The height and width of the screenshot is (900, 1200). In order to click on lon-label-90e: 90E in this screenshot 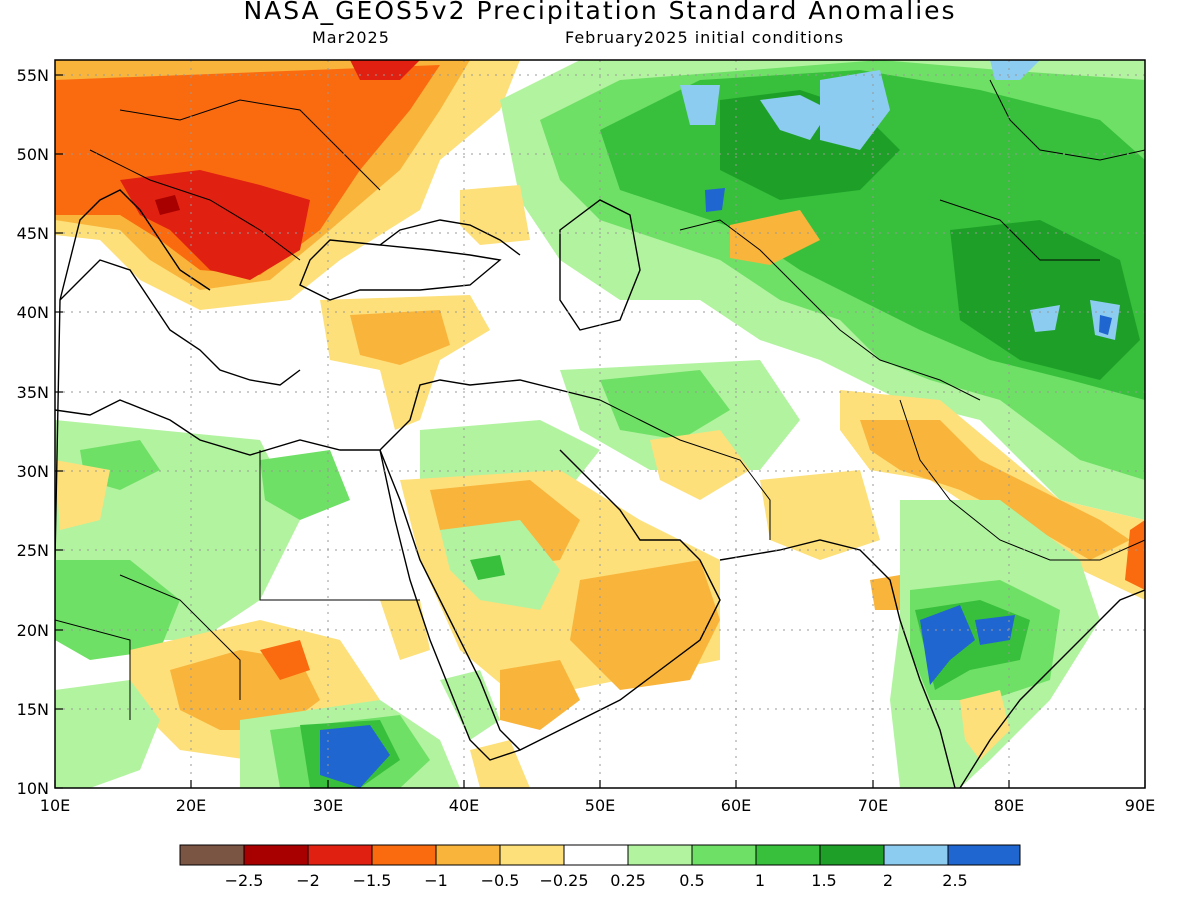, I will do `click(1140, 805)`.